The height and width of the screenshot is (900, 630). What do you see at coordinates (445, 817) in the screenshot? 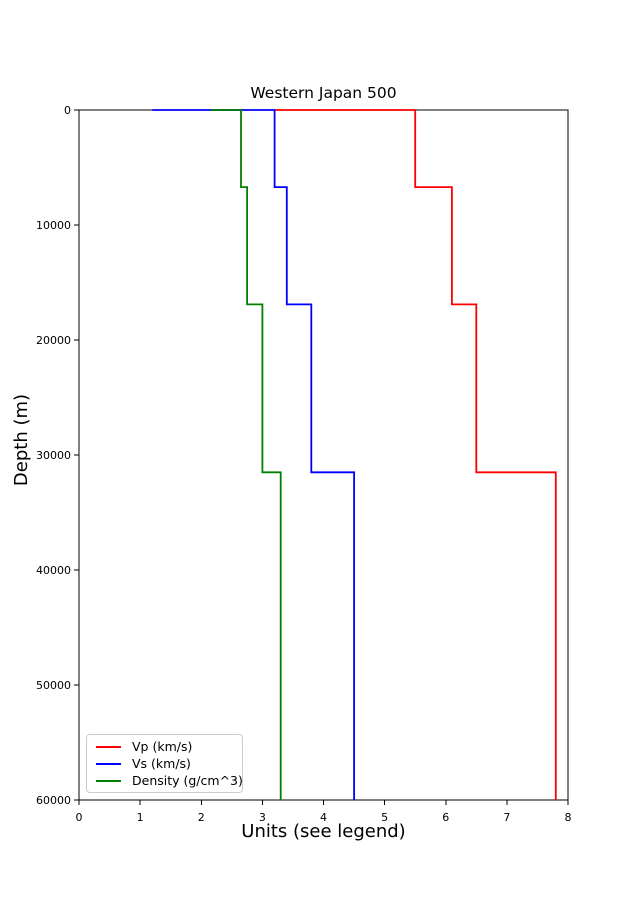
I see `x-tick-label: 6` at bounding box center [445, 817].